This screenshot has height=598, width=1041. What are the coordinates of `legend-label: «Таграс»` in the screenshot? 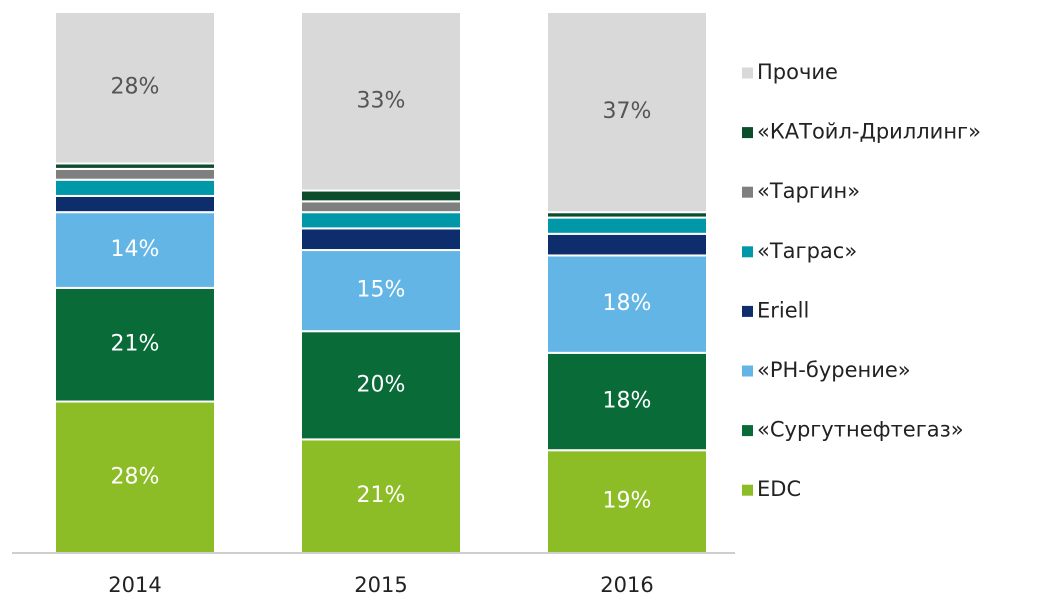 It's located at (807, 251).